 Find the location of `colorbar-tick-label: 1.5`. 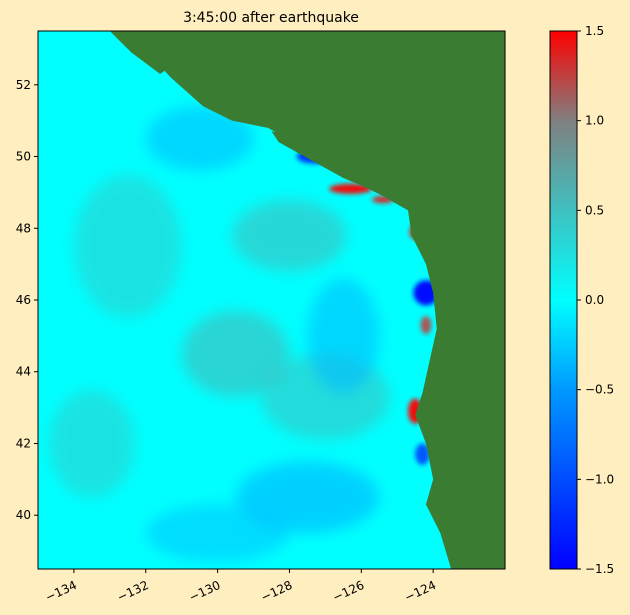

colorbar-tick-label: 1.5 is located at coordinates (594, 31).